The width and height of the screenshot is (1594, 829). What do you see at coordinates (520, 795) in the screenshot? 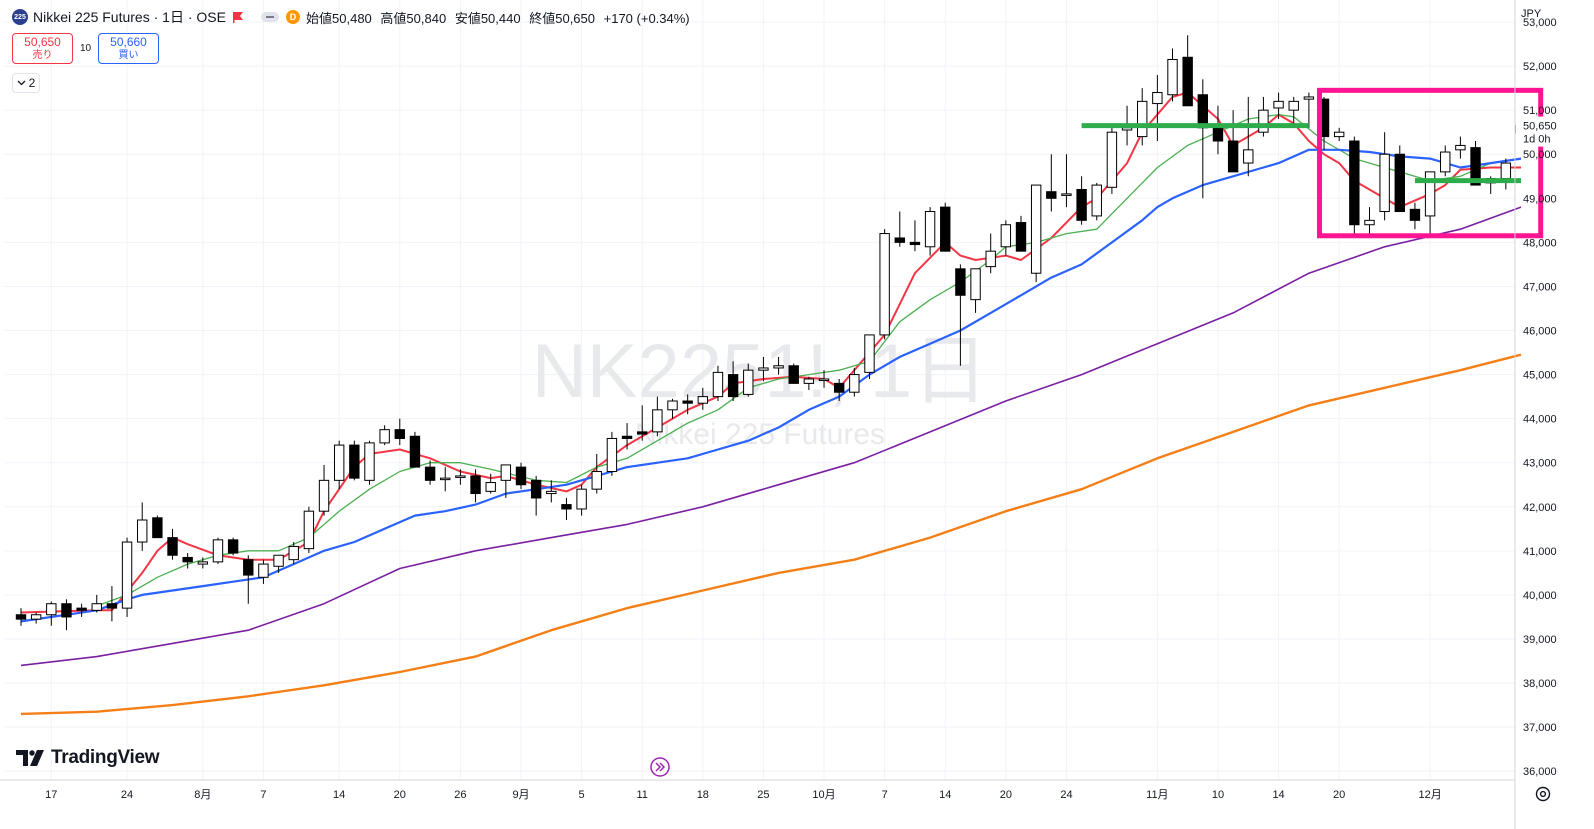
I see `time-tick-label: 9月` at bounding box center [520, 795].